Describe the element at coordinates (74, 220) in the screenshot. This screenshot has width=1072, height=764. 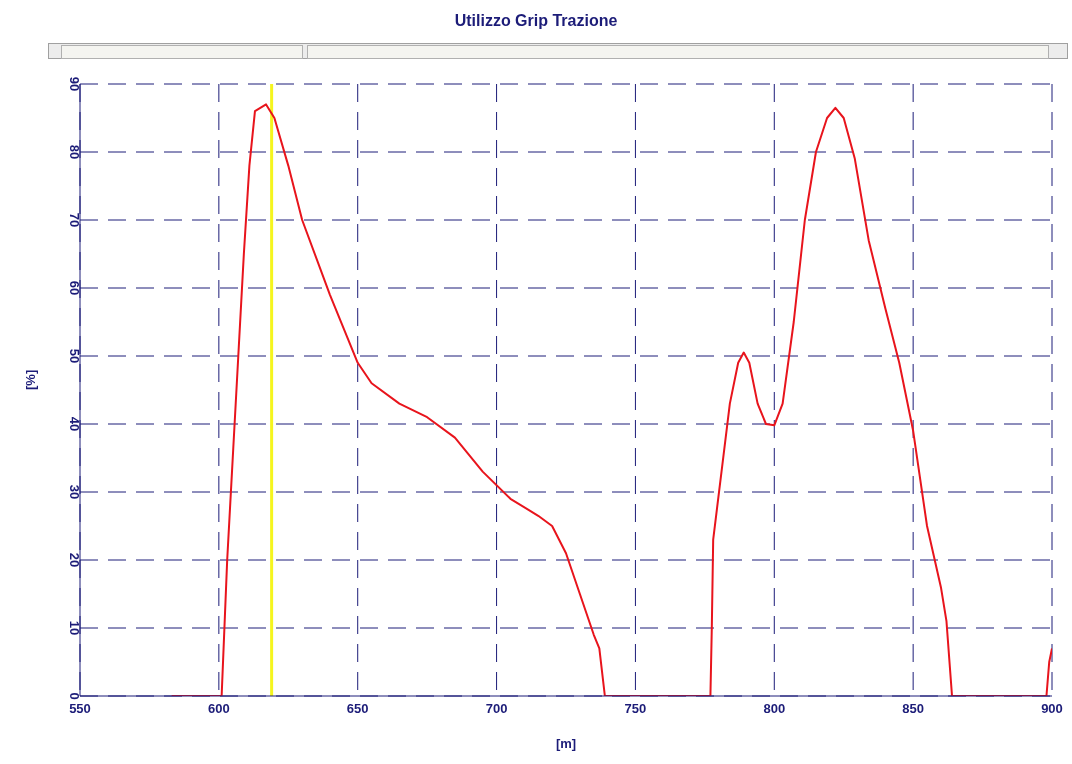
I see `y-tick-label: 70` at that location.